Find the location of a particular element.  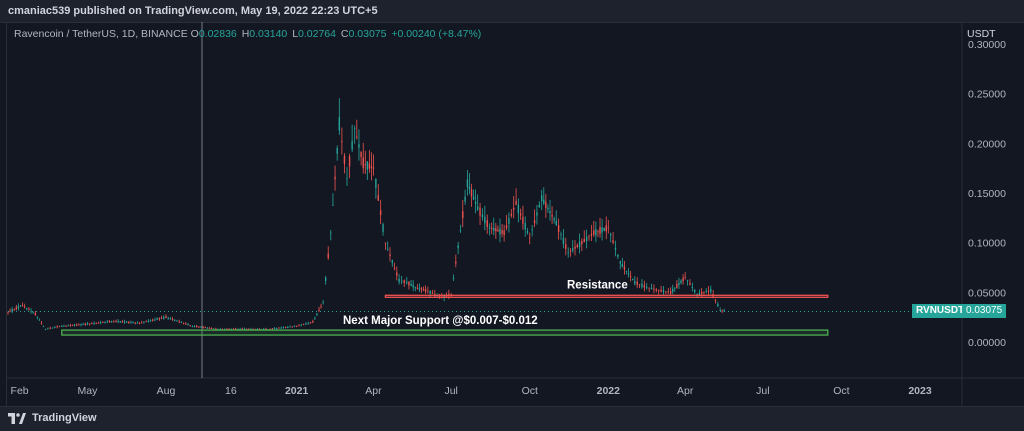

open-label: O is located at coordinates (195, 34).